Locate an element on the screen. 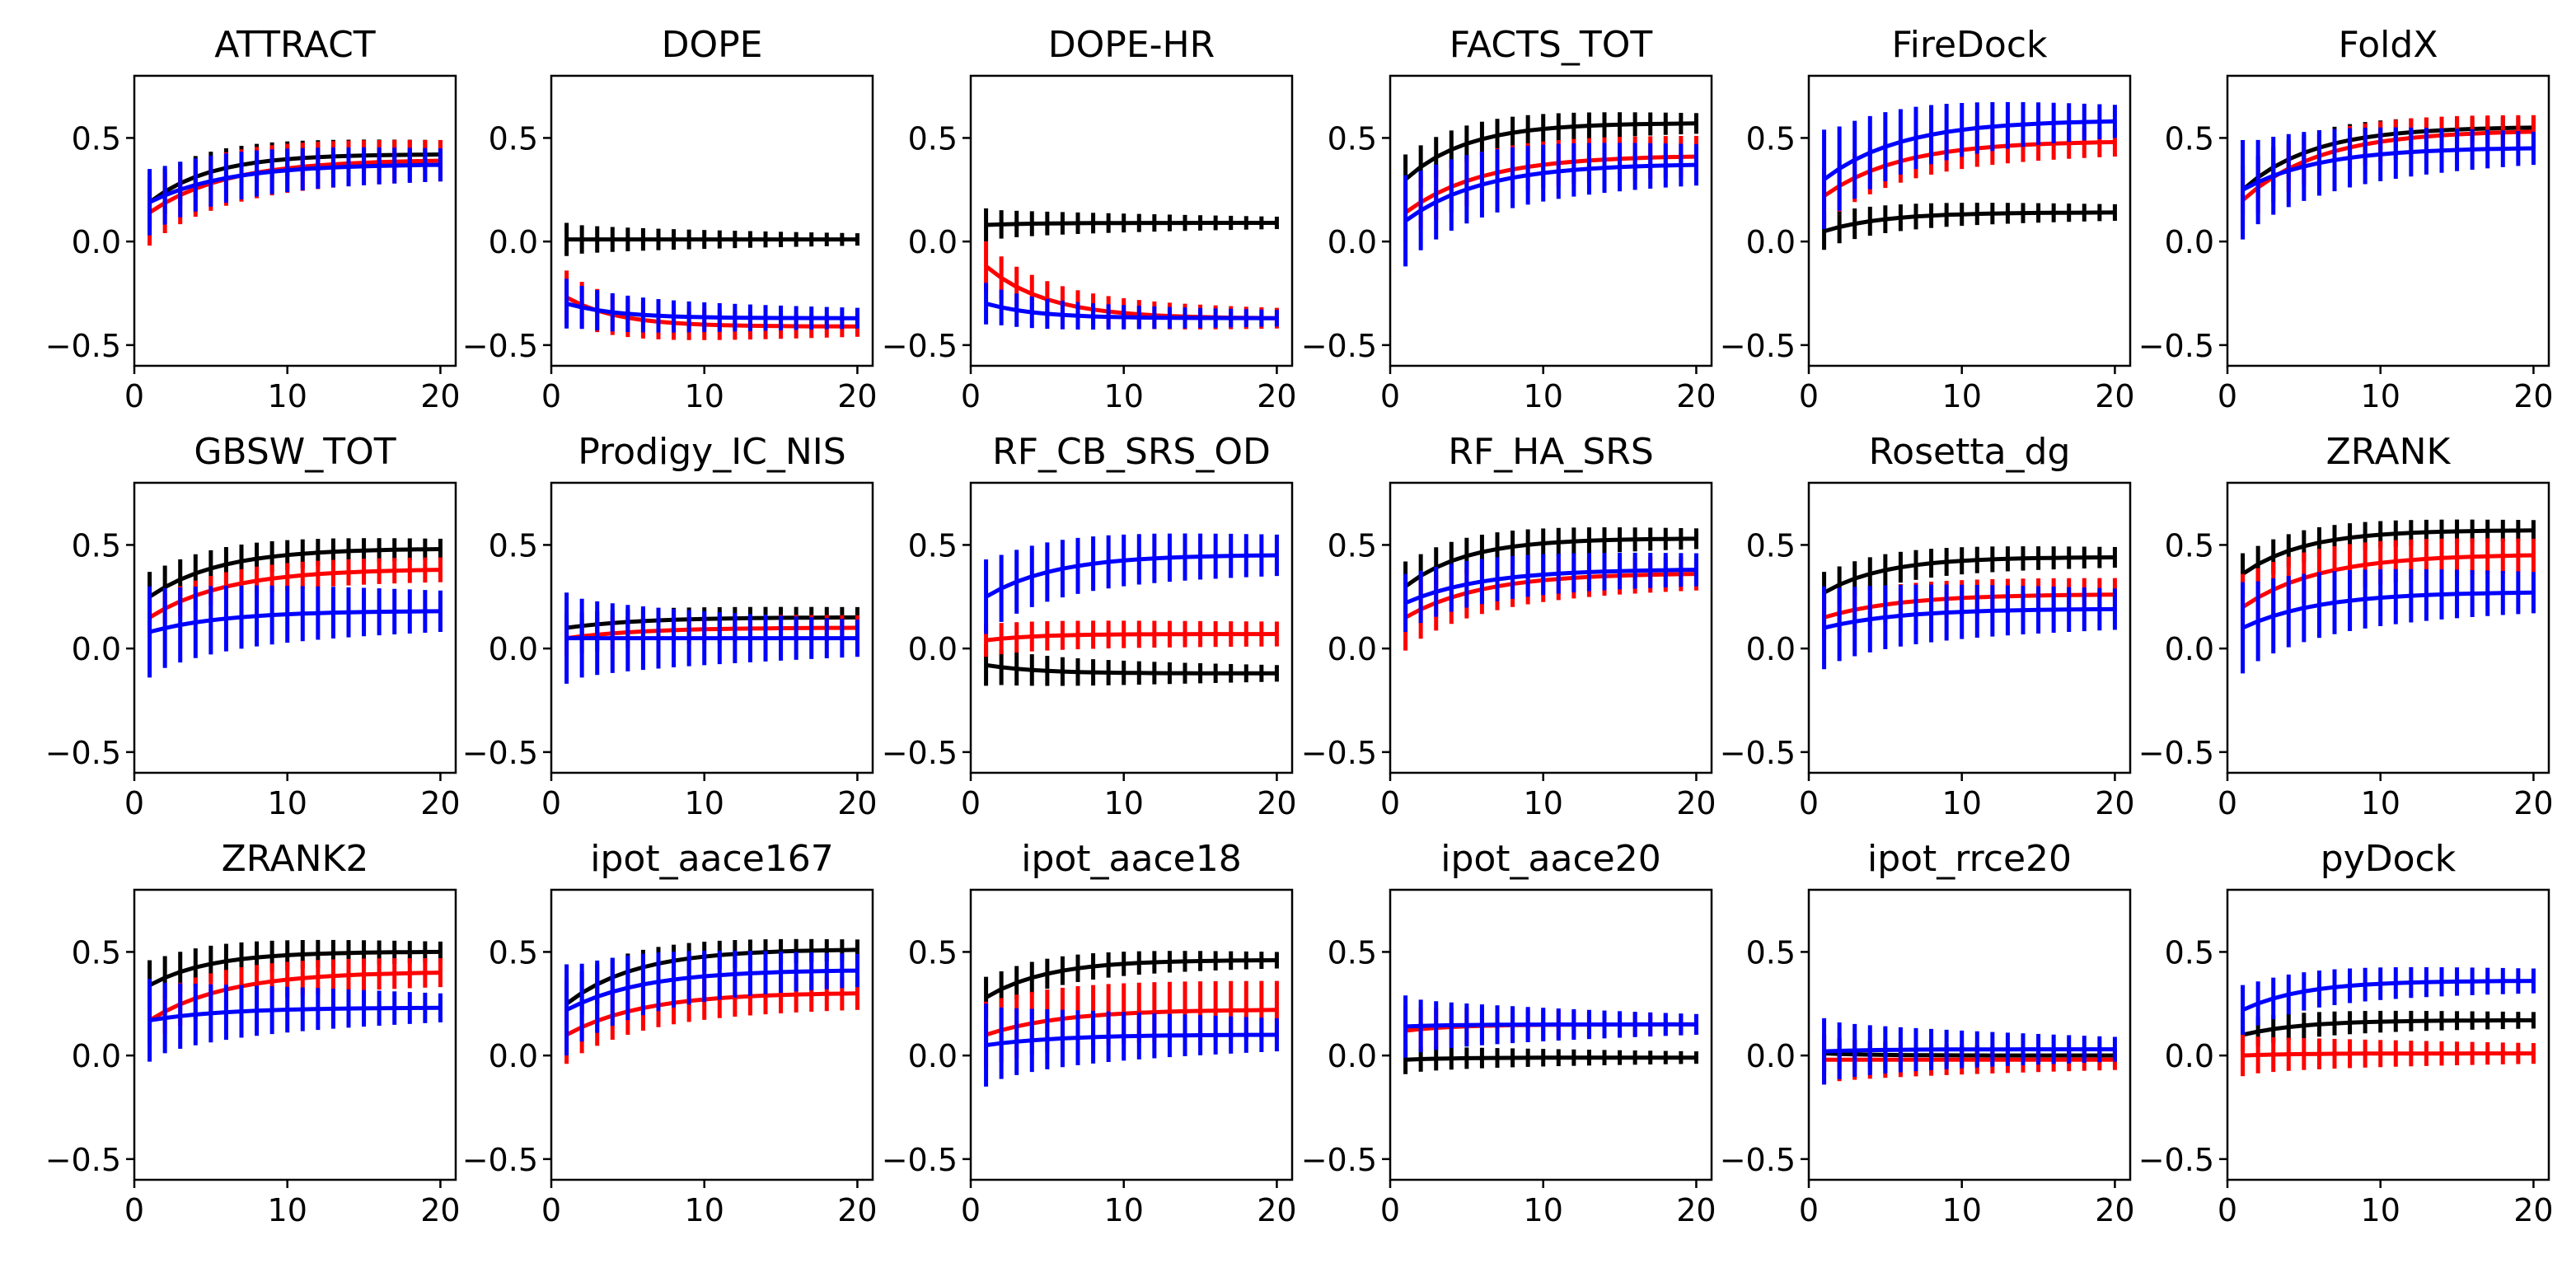 This screenshot has height=1263, width=2576. subplot-title: ATTRACT is located at coordinates (295, 45).